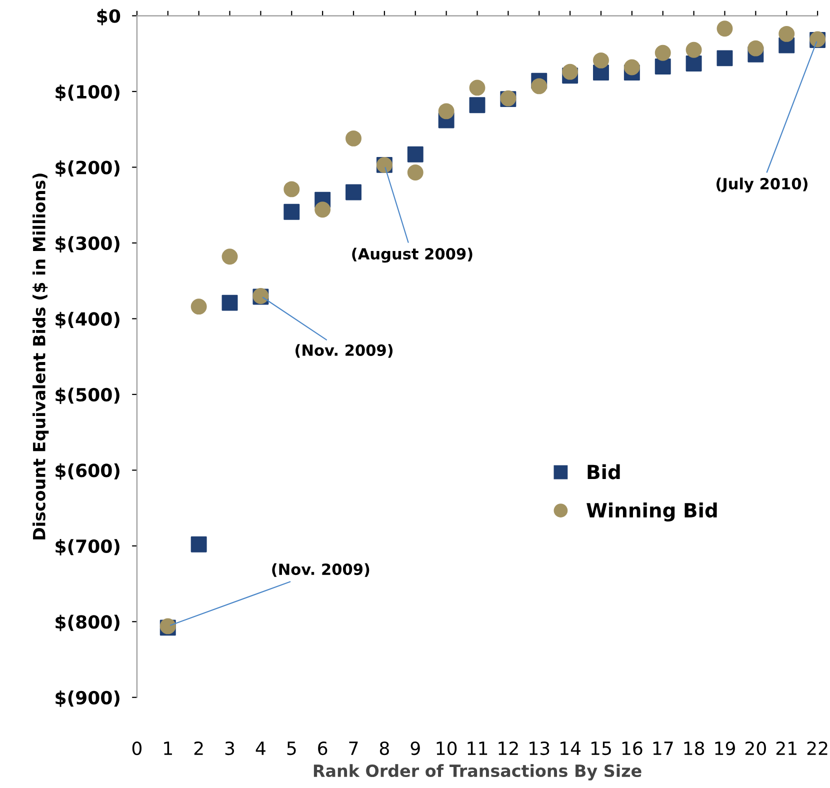 This screenshot has width=830, height=788. Describe the element at coordinates (632, 748) in the screenshot. I see `x-tick-label: 16` at that location.